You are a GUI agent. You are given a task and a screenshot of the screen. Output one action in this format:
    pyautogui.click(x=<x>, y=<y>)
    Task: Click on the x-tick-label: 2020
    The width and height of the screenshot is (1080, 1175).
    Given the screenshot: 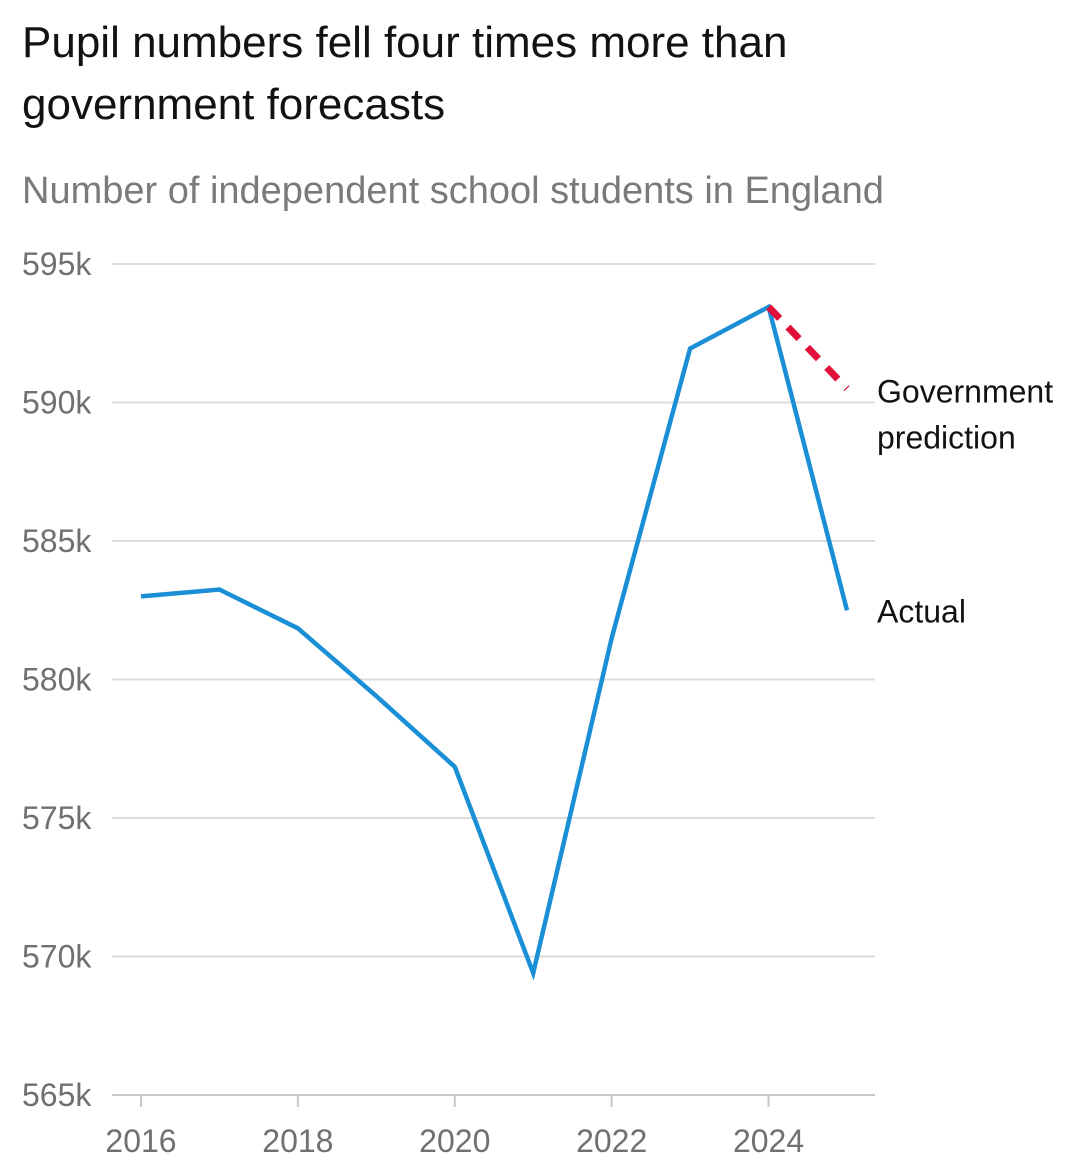 What is the action you would take?
    pyautogui.click(x=454, y=1141)
    